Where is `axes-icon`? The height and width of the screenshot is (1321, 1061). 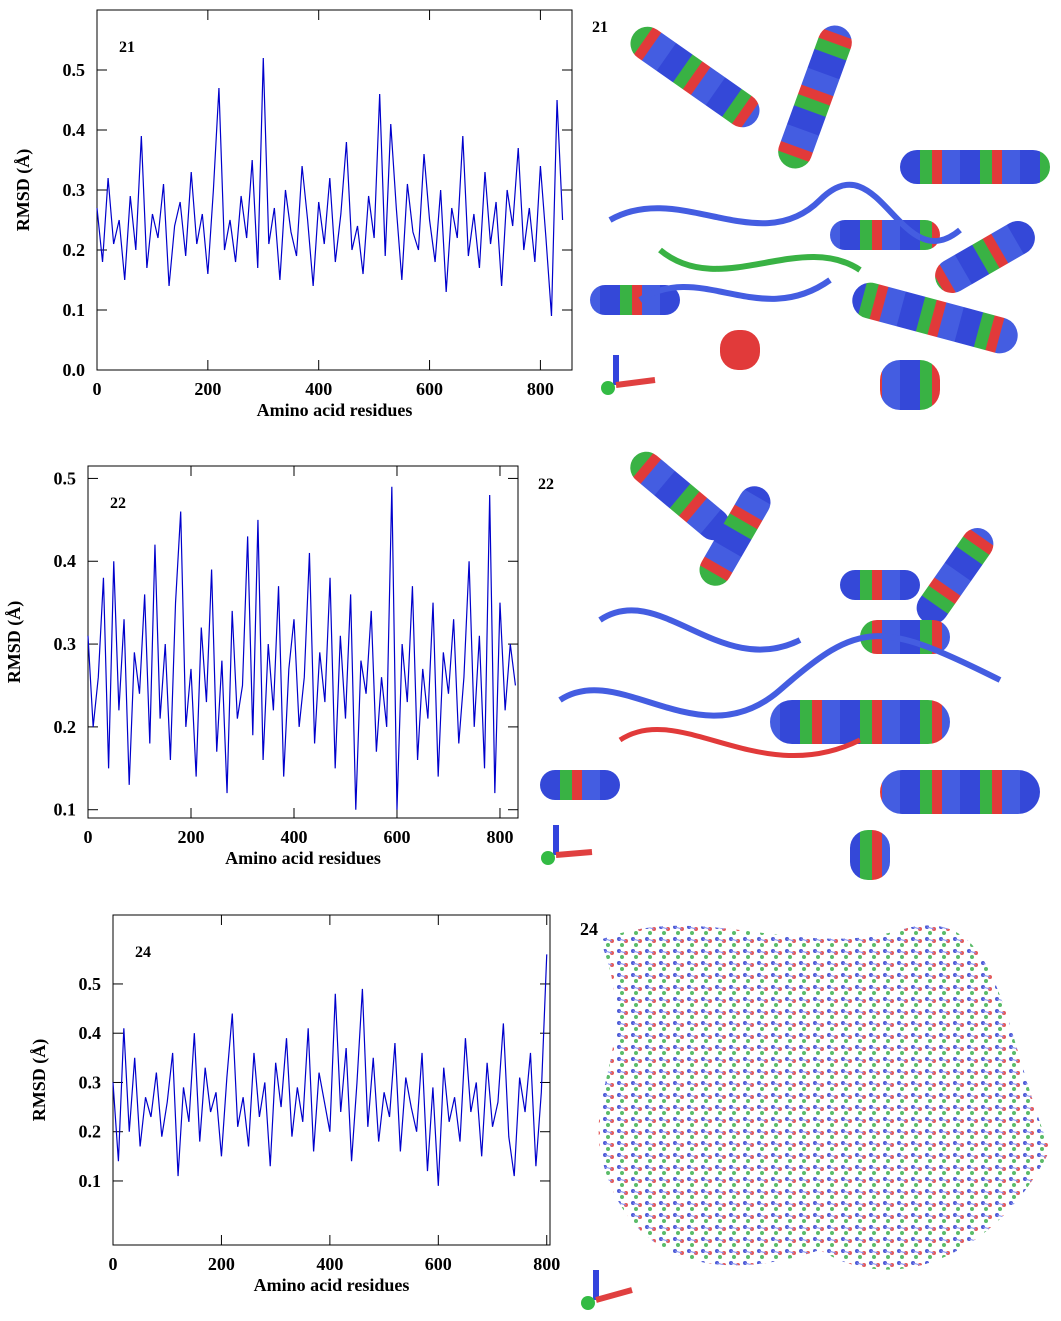 axes-icon is located at coordinates (598, 832).